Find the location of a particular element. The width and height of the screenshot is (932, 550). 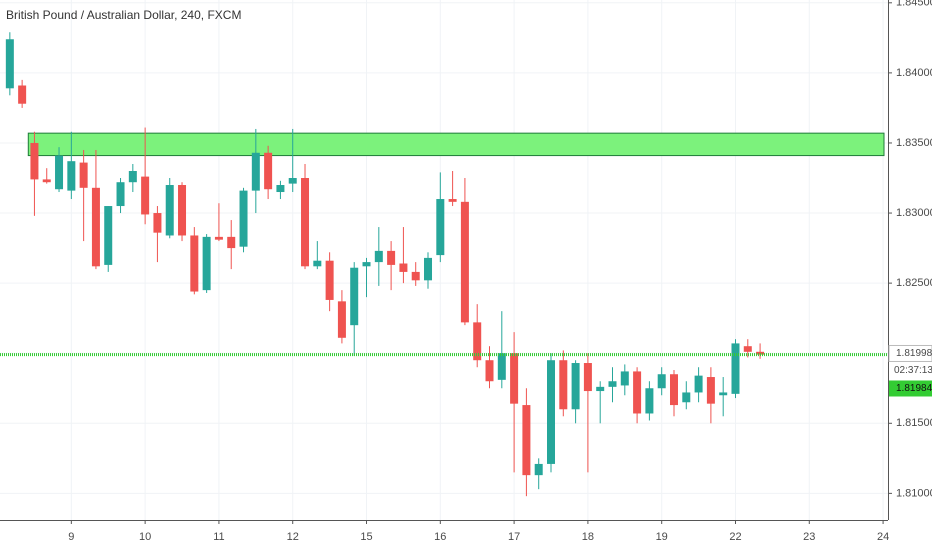

x-tick-label: 22 is located at coordinates (735, 537).